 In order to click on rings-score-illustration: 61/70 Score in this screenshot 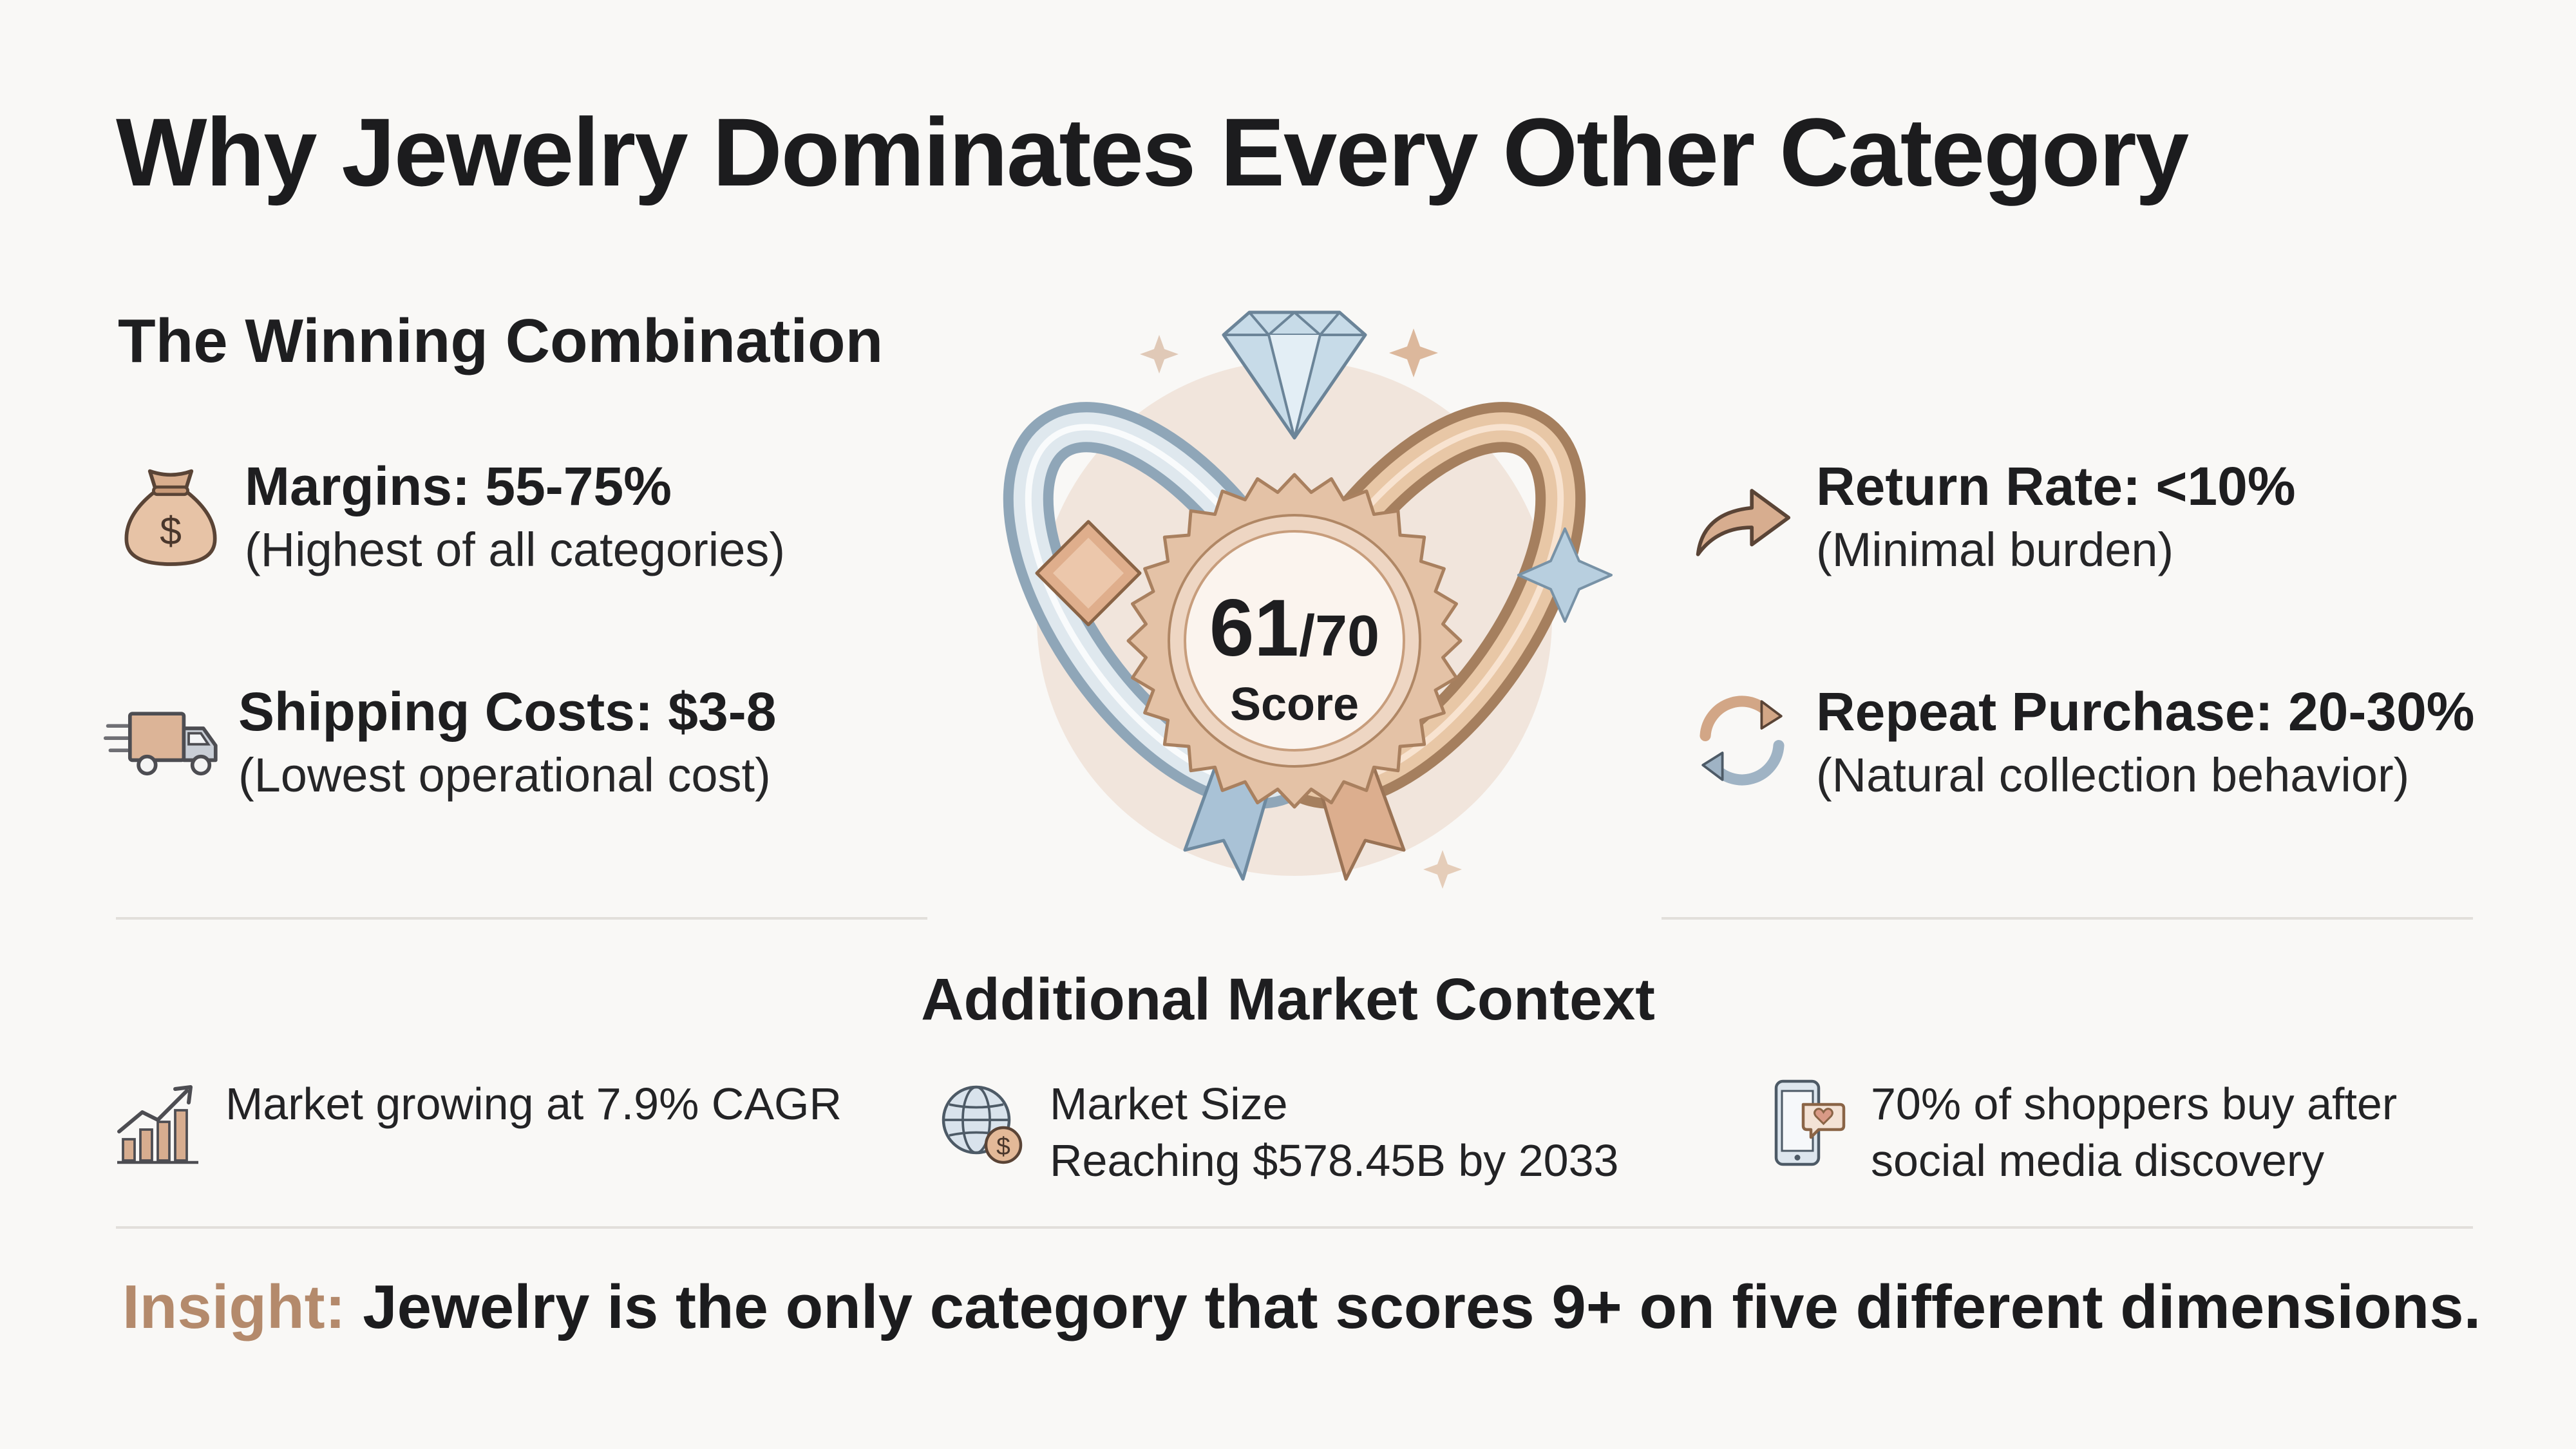, I will do `click(1308, 599)`.